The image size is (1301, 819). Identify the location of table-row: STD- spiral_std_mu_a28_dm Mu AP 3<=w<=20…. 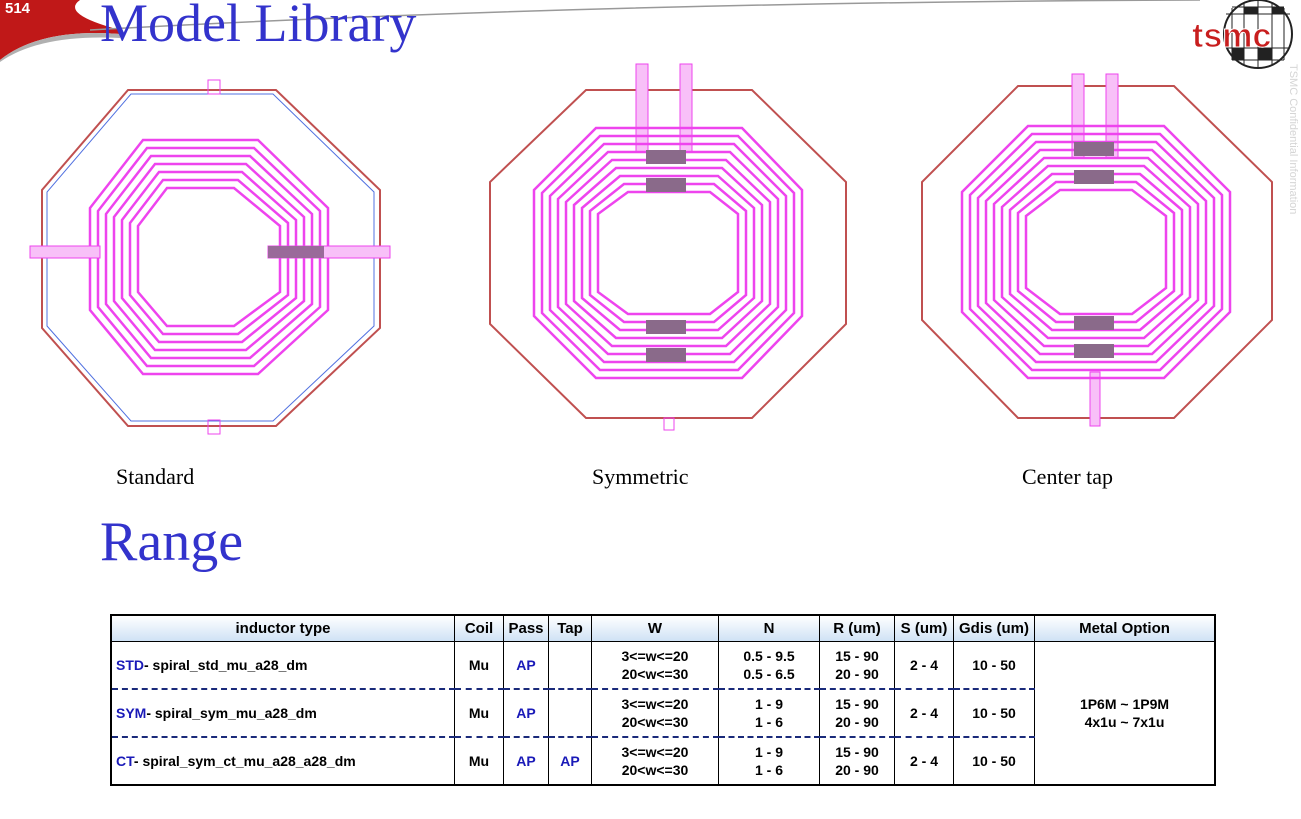
(663, 713).